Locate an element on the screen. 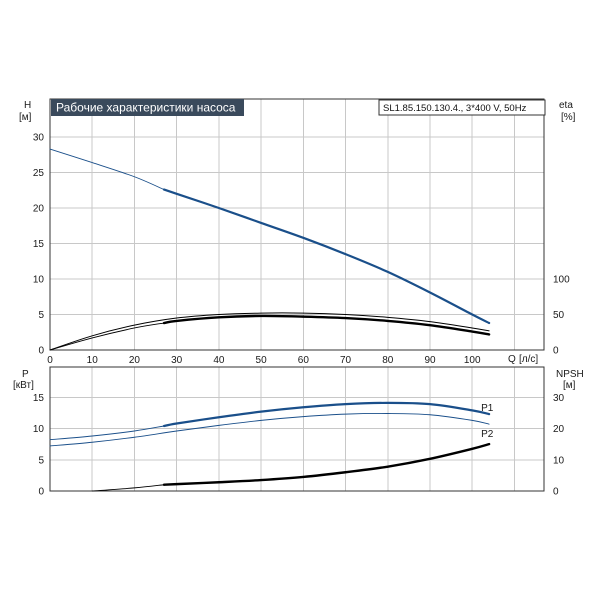  series-label-p2: P2 is located at coordinates (487, 434).